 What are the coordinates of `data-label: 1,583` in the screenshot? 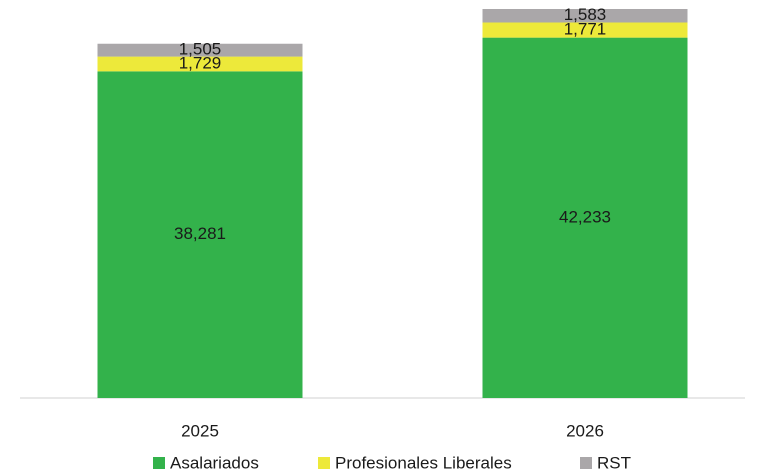 It's located at (585, 14).